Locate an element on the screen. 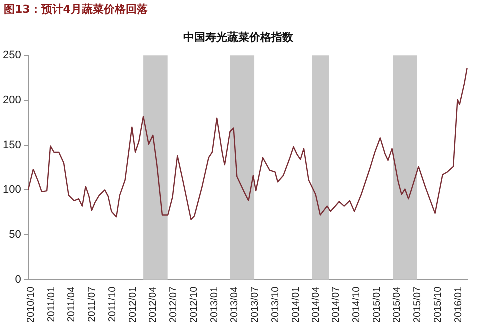 This screenshot has height=327, width=477. x-tick-label: 2011/01 is located at coordinates (52, 304).